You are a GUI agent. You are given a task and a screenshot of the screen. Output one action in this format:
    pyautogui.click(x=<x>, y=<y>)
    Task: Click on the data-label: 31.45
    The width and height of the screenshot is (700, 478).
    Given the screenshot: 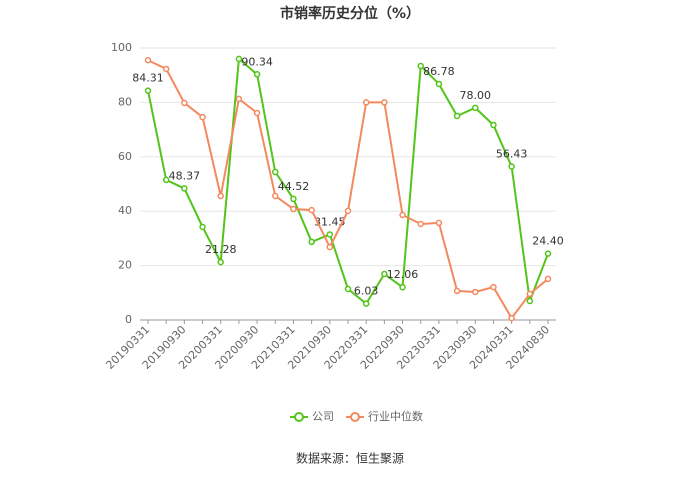 What is the action you would take?
    pyautogui.click(x=330, y=221)
    